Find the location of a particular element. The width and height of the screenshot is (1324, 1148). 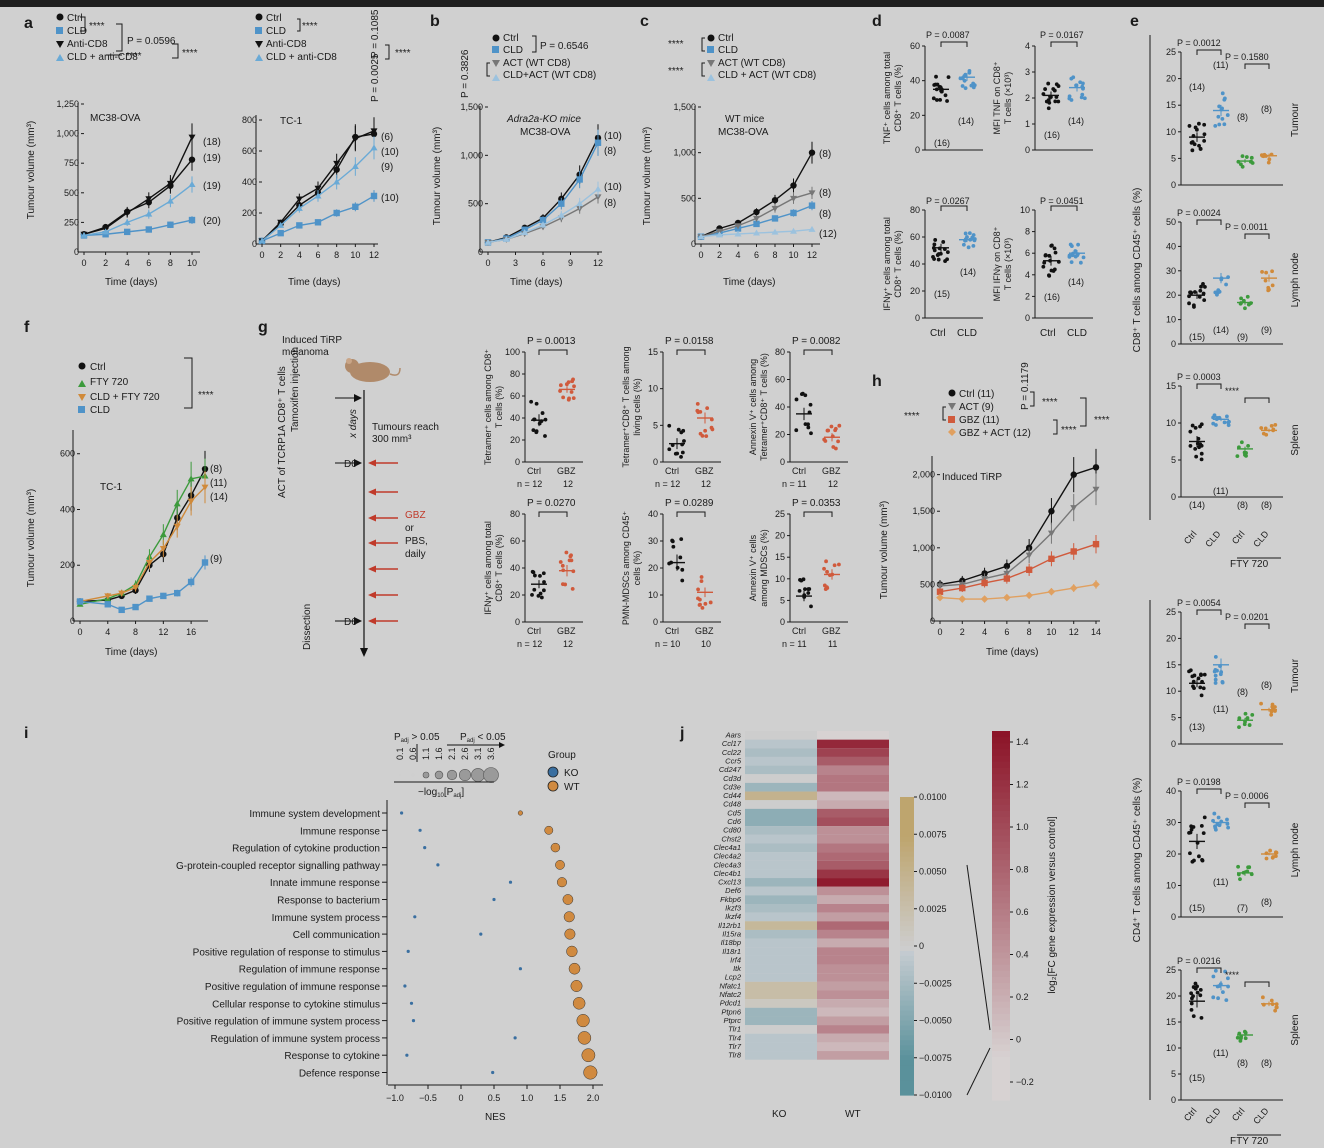

panel-f-n-labels: (8) (11) (14) (9) is located at coordinates (219, 514).